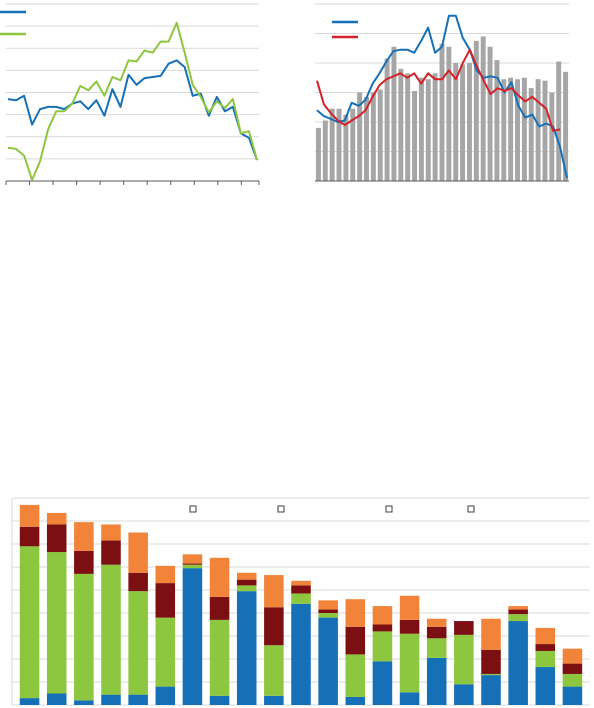 The width and height of the screenshot is (594, 708). I want to click on series-line-green, so click(132, 101).